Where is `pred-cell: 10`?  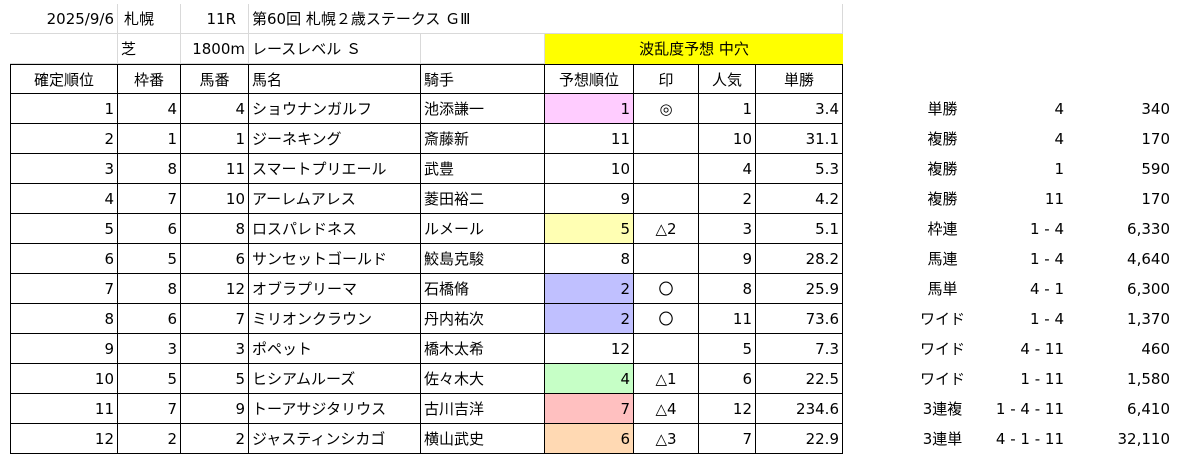
pred-cell: 10 is located at coordinates (589, 169).